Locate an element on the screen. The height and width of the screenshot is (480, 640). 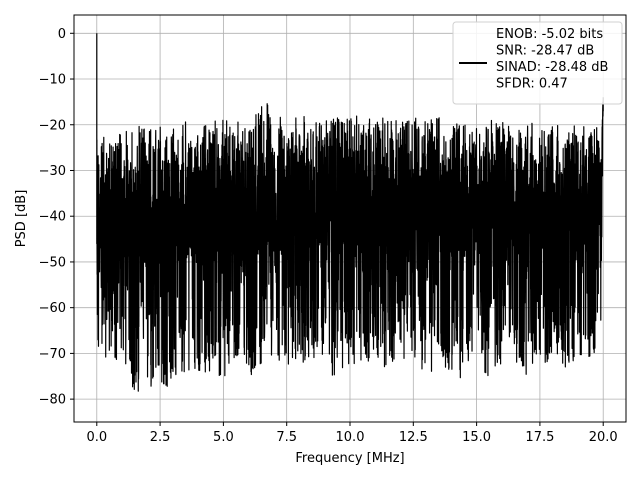
legend-entry-line: SNR: -28.47 dB is located at coordinates (545, 51).